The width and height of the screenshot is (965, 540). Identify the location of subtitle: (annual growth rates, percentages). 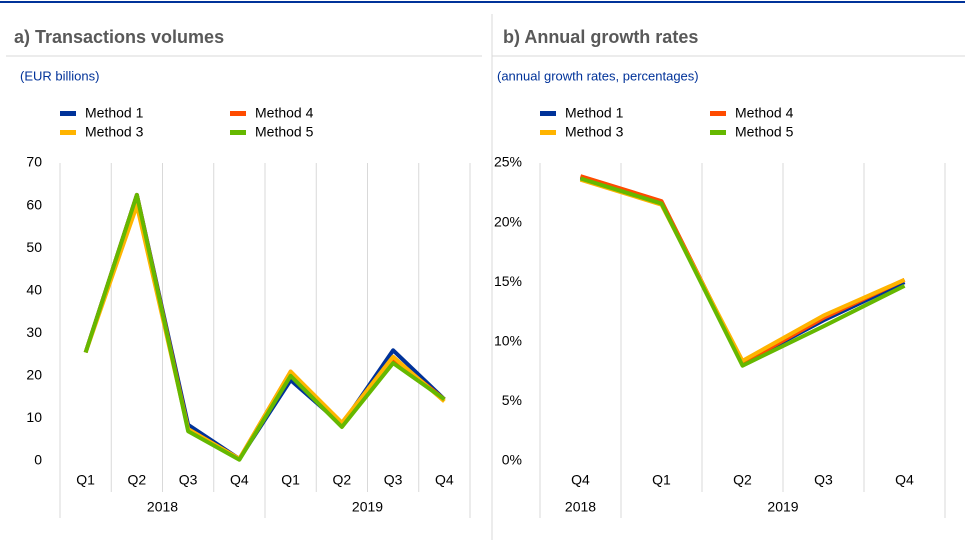
(598, 75).